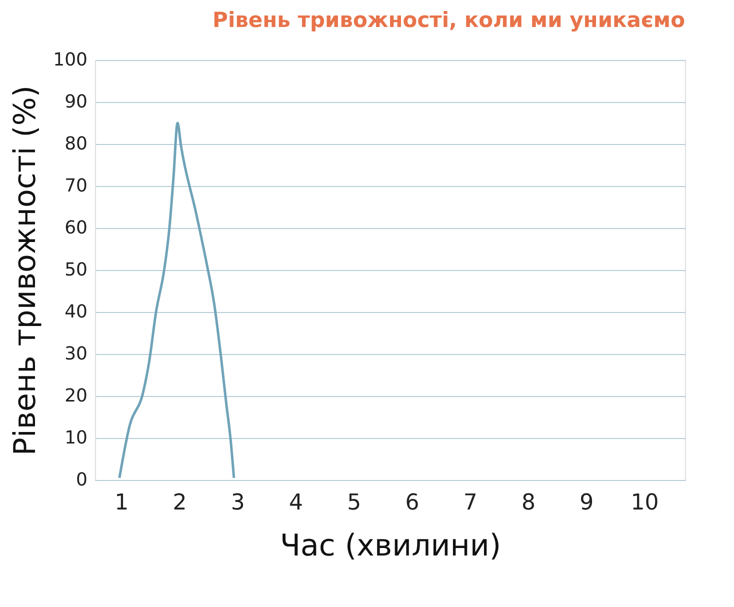 The width and height of the screenshot is (734, 607). I want to click on y-tick-label: 100, so click(70, 60).